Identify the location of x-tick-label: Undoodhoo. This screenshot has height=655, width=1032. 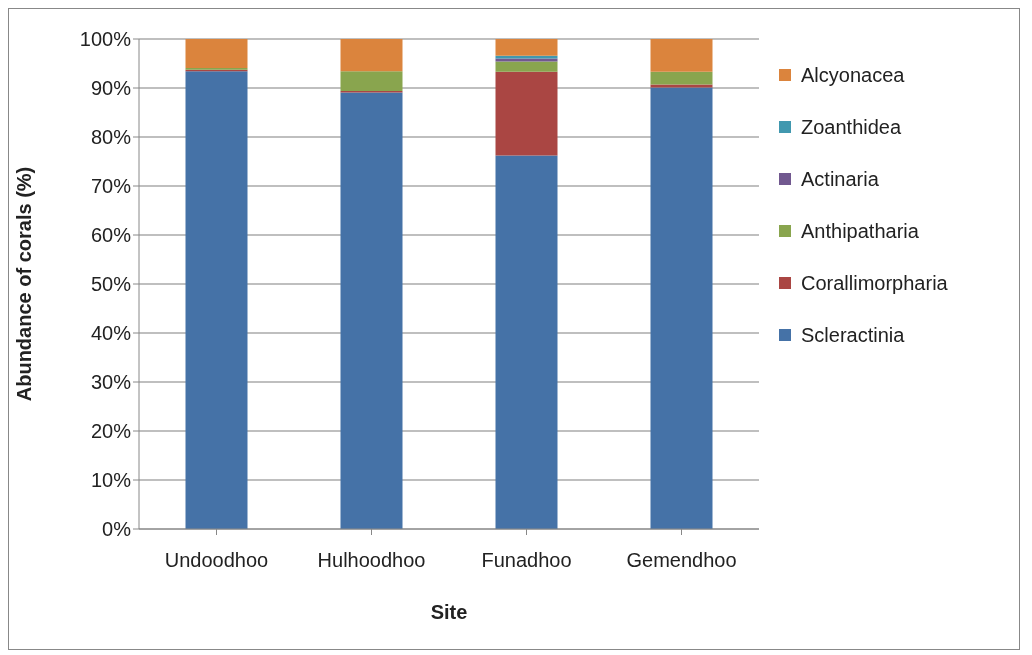
(216, 560).